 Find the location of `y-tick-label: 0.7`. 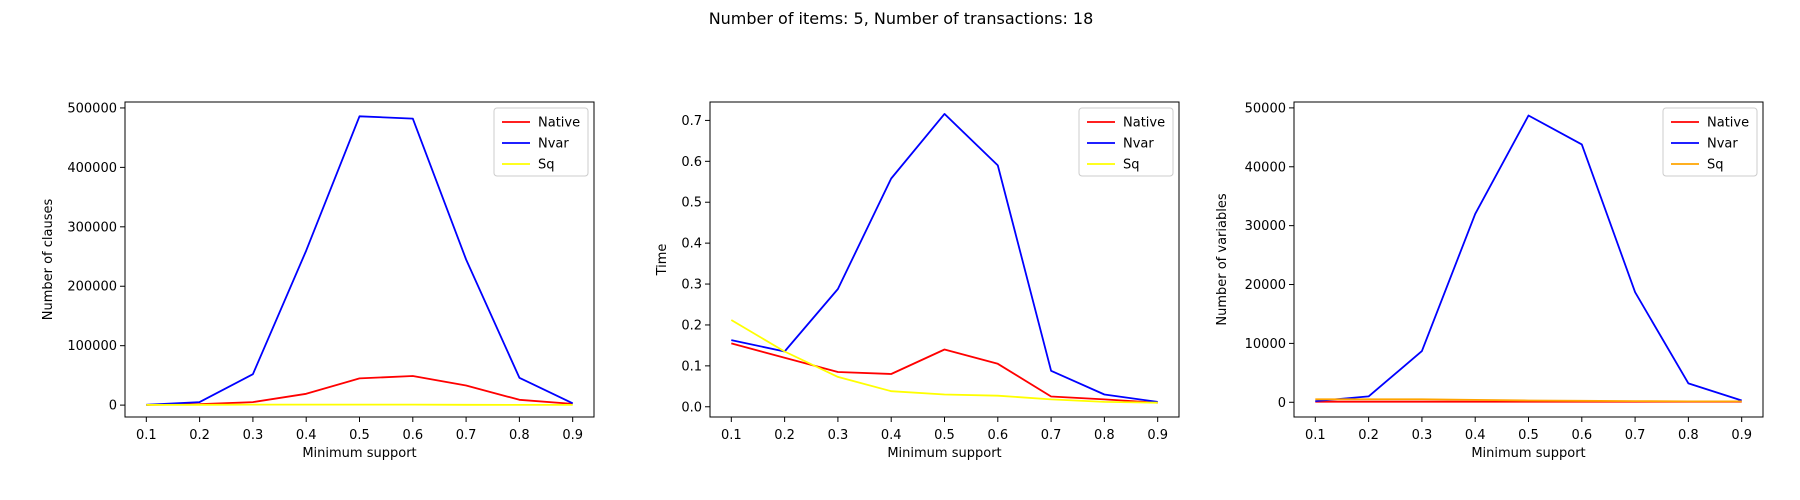

y-tick-label: 0.7 is located at coordinates (691, 121).